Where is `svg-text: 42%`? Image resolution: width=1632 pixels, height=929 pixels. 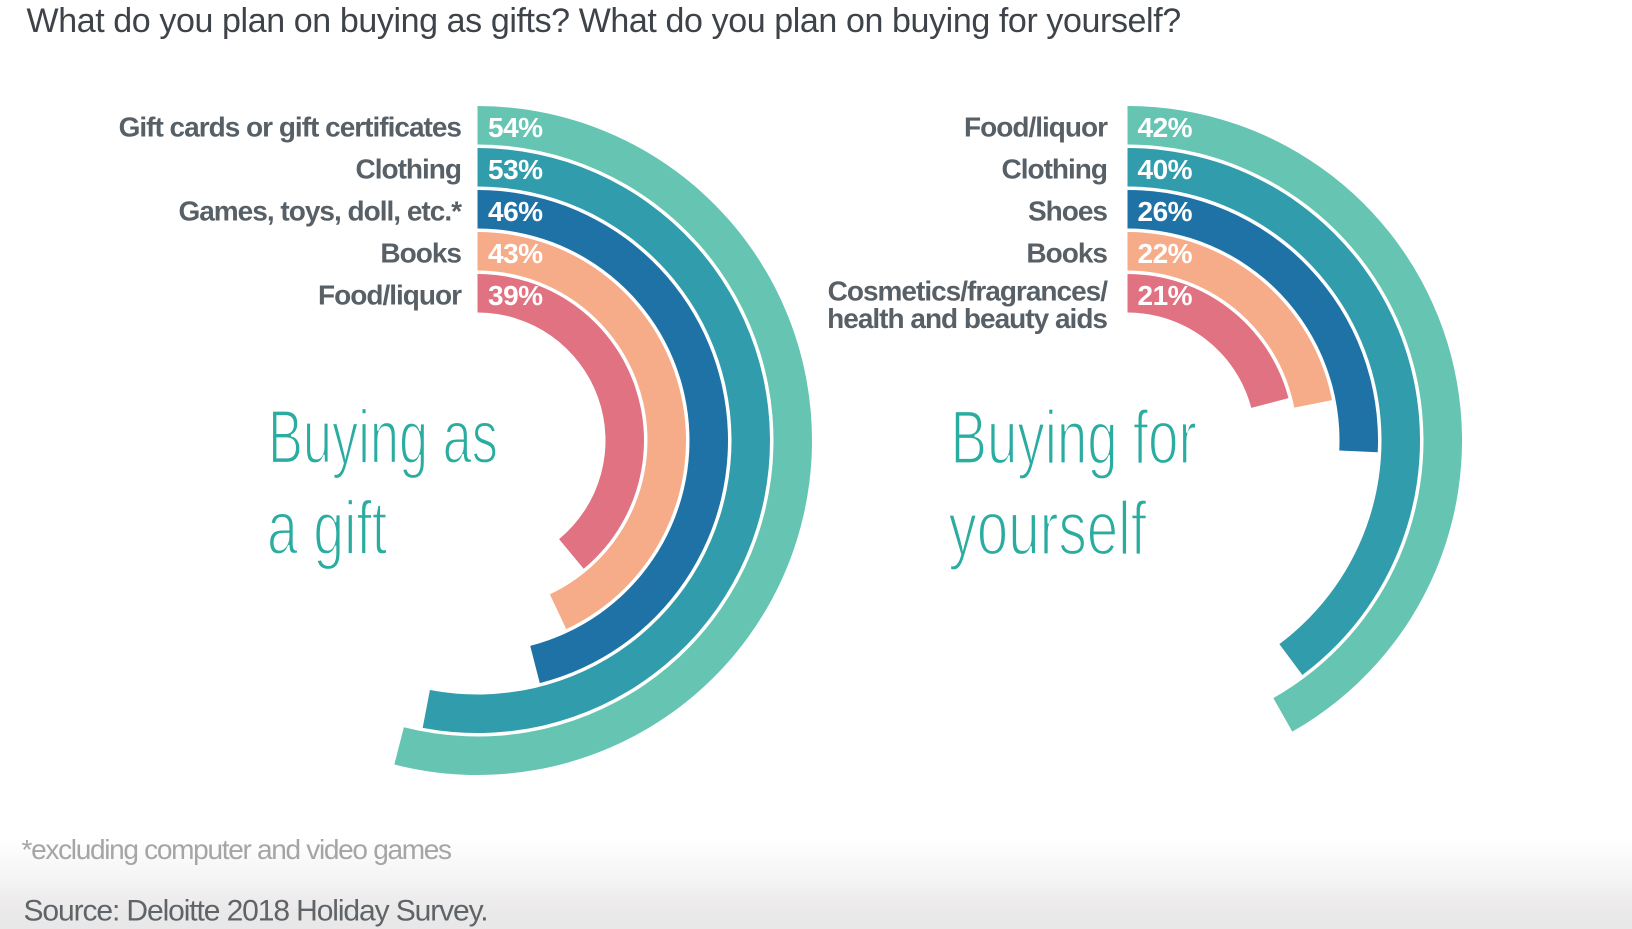
svg-text: 42% is located at coordinates (1165, 127).